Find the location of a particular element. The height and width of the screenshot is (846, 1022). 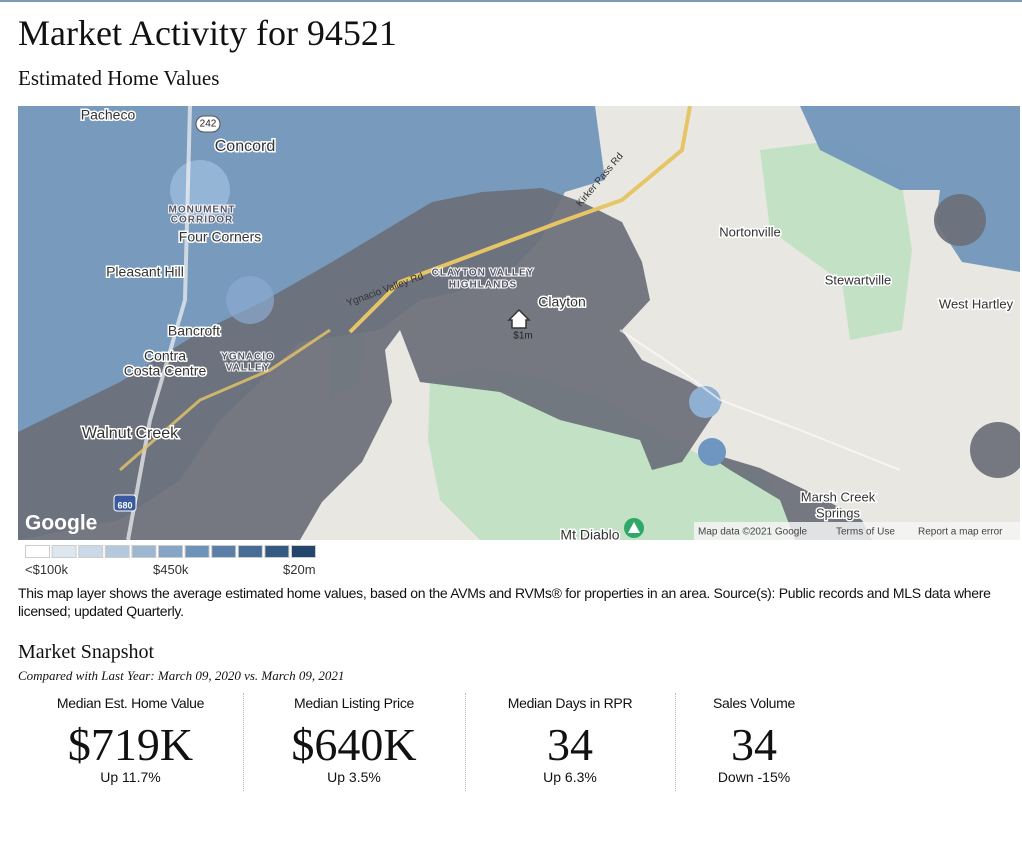

map-label: VALLEY is located at coordinates (248, 368).